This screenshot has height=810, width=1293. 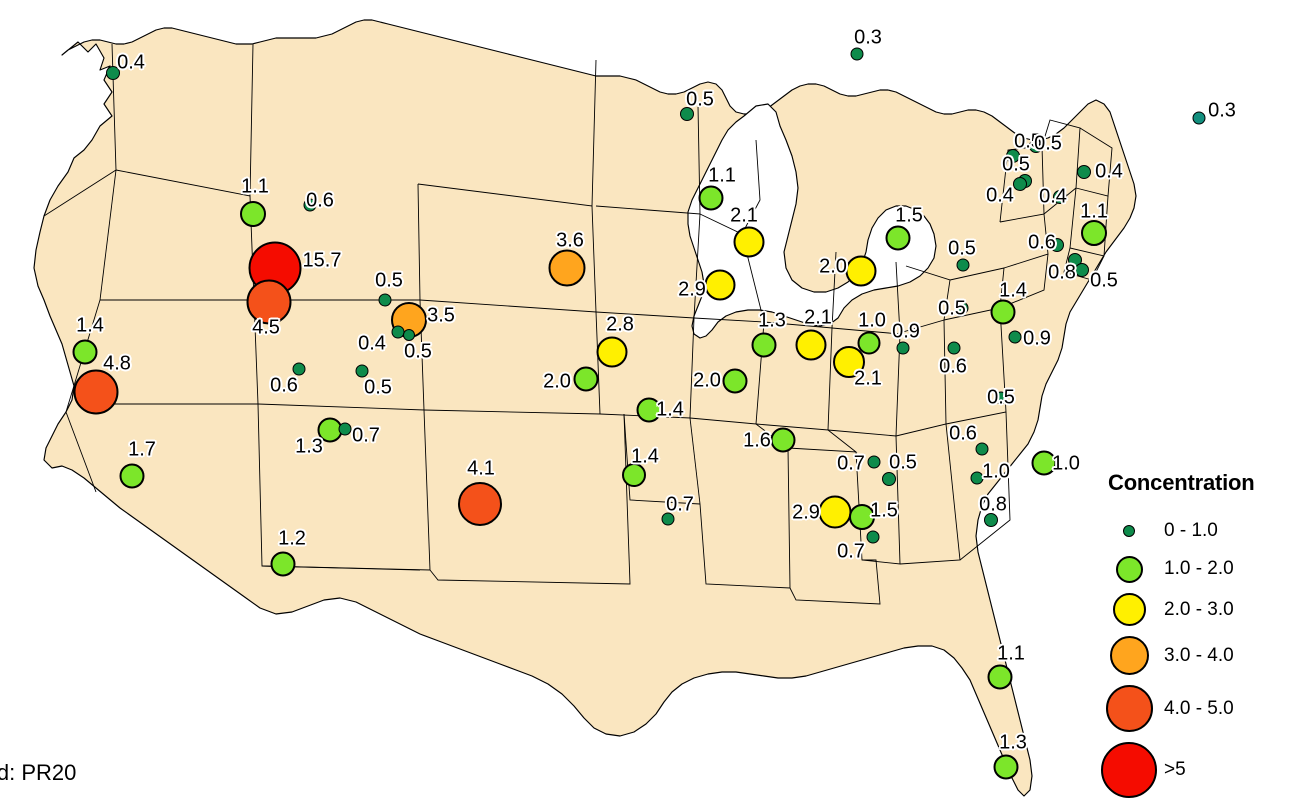 What do you see at coordinates (322, 260) in the screenshot?
I see `data-point-label: 15.7` at bounding box center [322, 260].